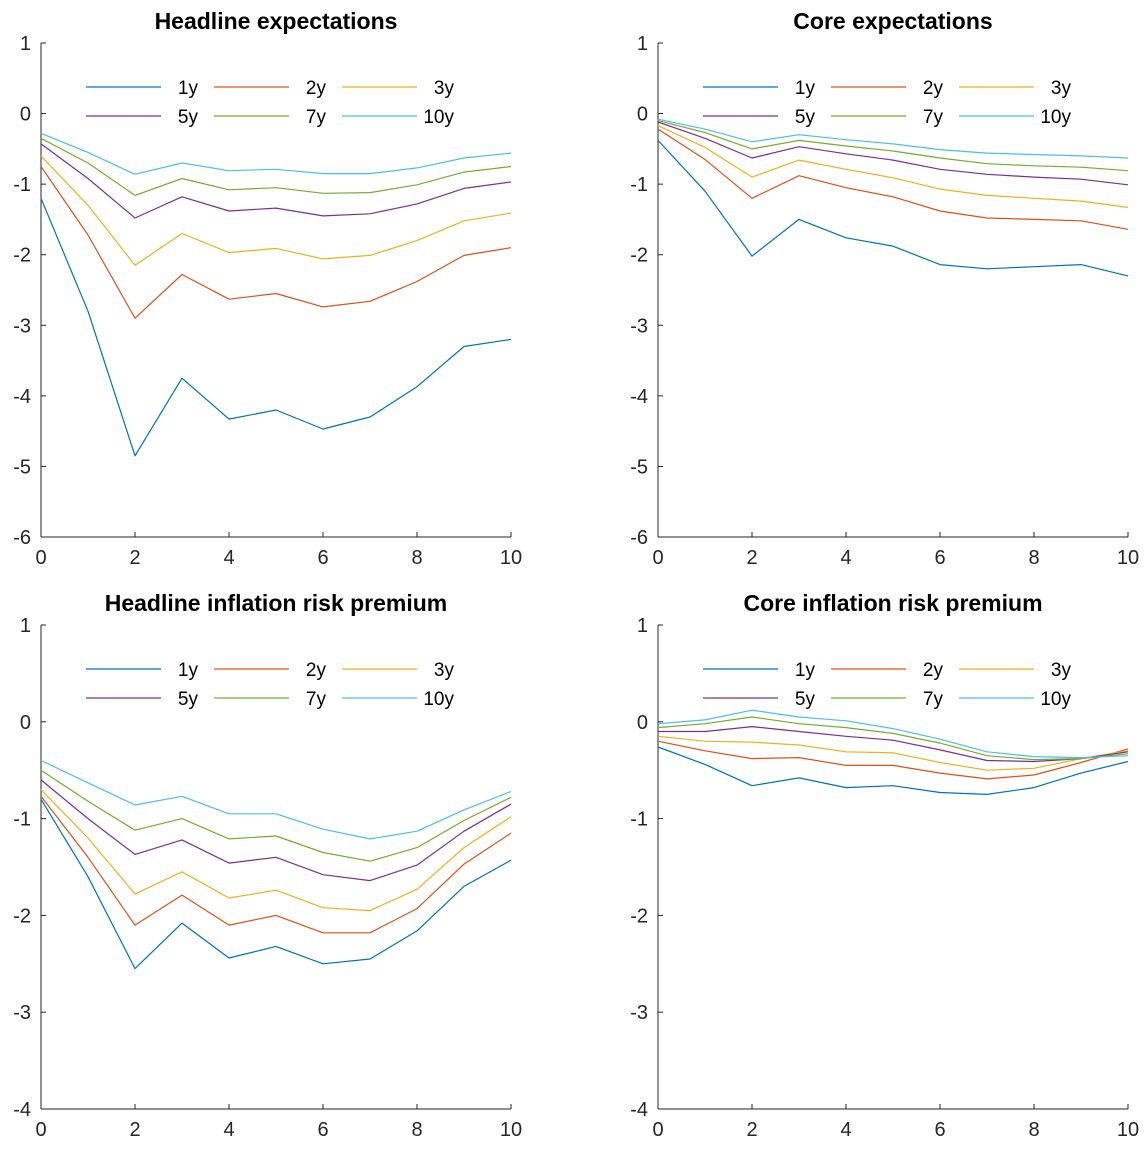 Image resolution: width=1148 pixels, height=1153 pixels. I want to click on chart-title: Headline expectations, so click(276, 21).